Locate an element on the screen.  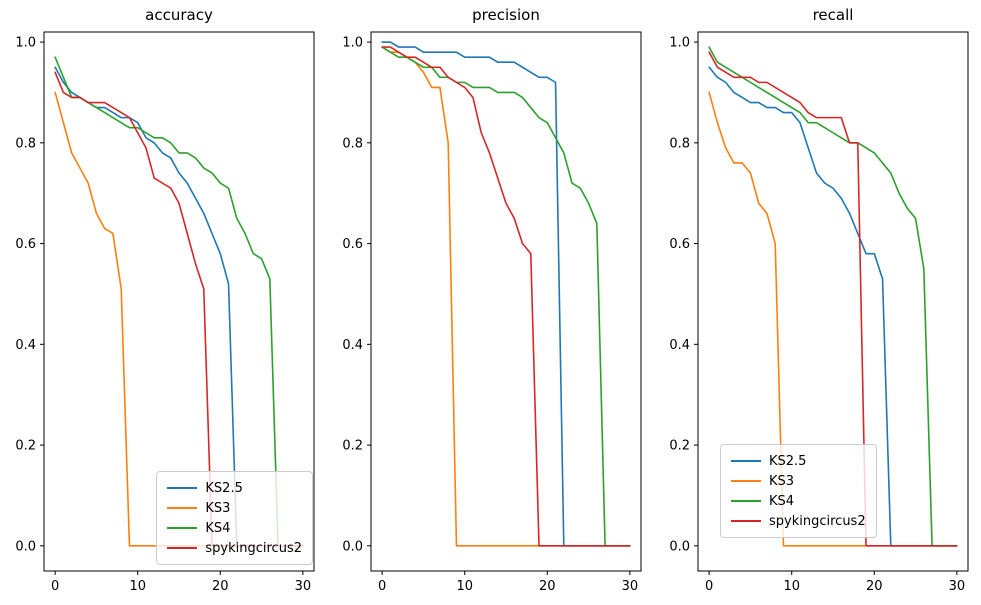
subplot-title-recall: recall is located at coordinates (833, 15).